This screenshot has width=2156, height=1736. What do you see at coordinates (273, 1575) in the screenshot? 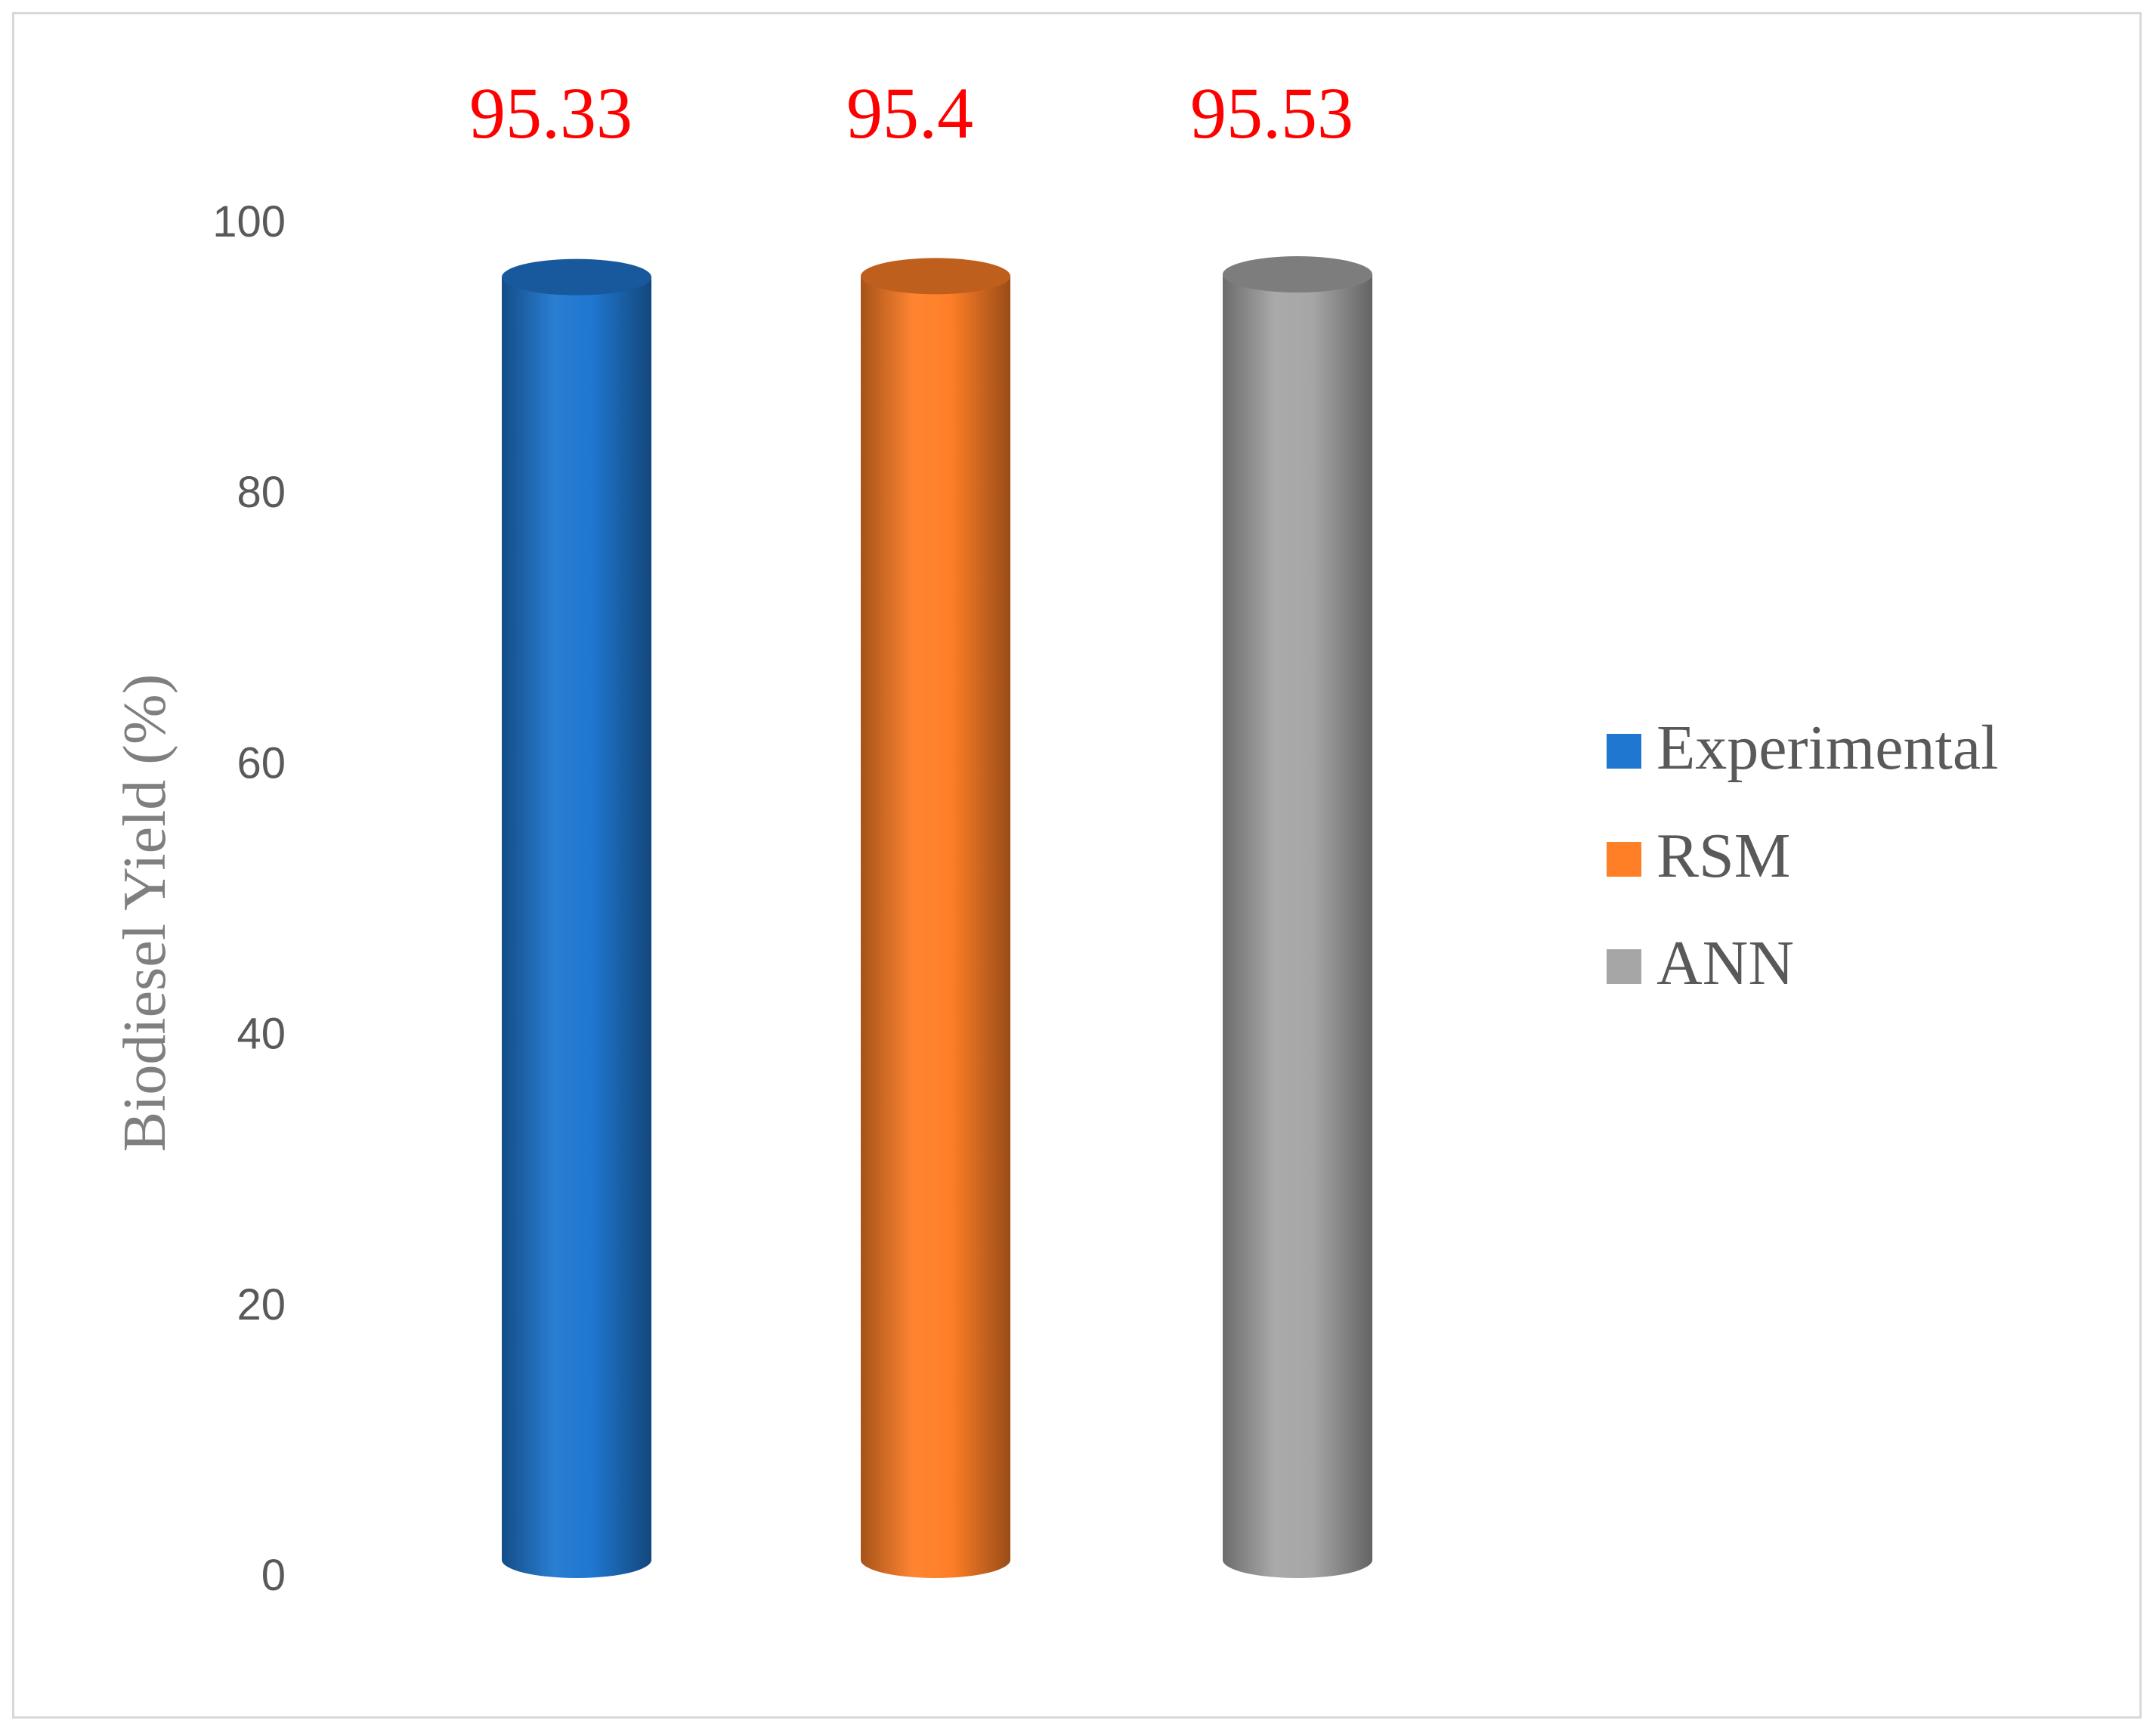
I see `y-tick-label: 0` at bounding box center [273, 1575].